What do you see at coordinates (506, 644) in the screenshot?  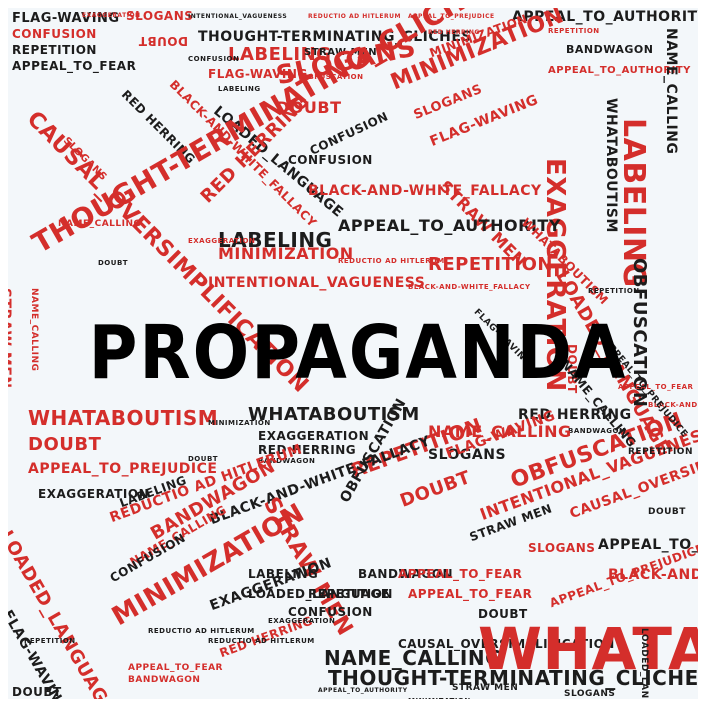 I see `word: CAUSAL_OVERSIMPLIFICATION` at bounding box center [506, 644].